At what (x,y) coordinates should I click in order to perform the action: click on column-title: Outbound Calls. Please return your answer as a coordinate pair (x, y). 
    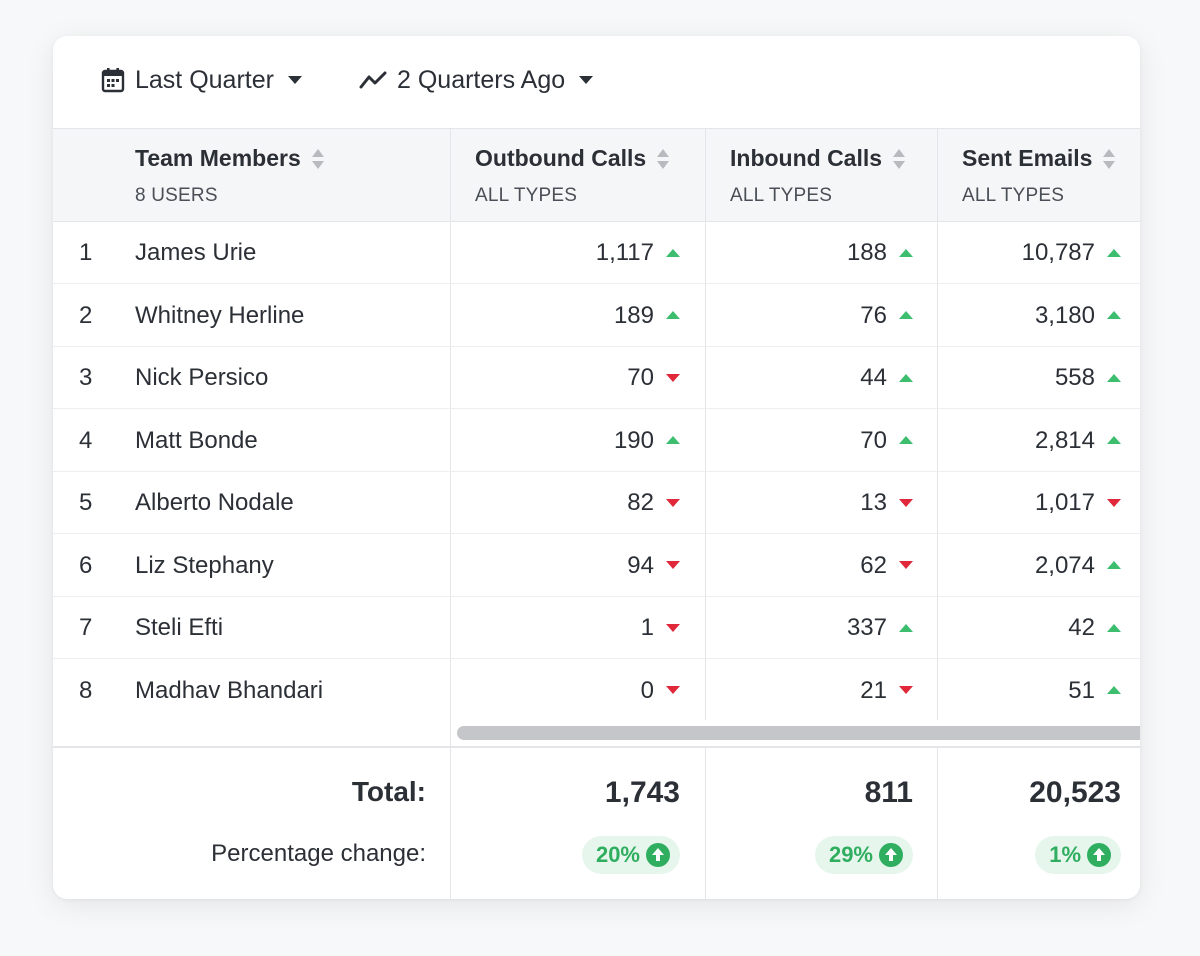
    Looking at the image, I should click on (561, 158).